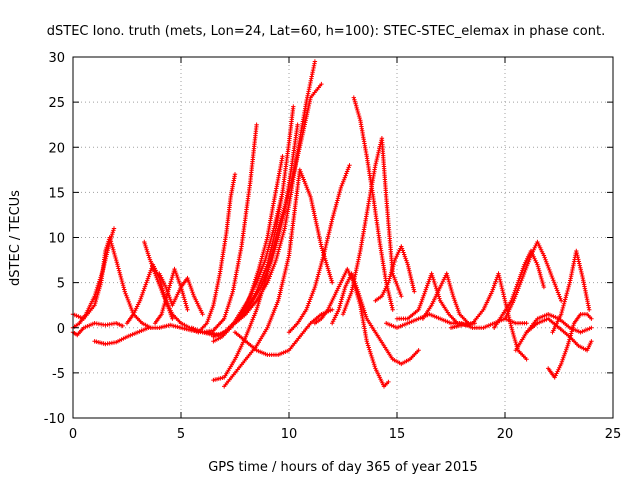  What do you see at coordinates (289, 434) in the screenshot?
I see `x-tick-label: 10` at bounding box center [289, 434].